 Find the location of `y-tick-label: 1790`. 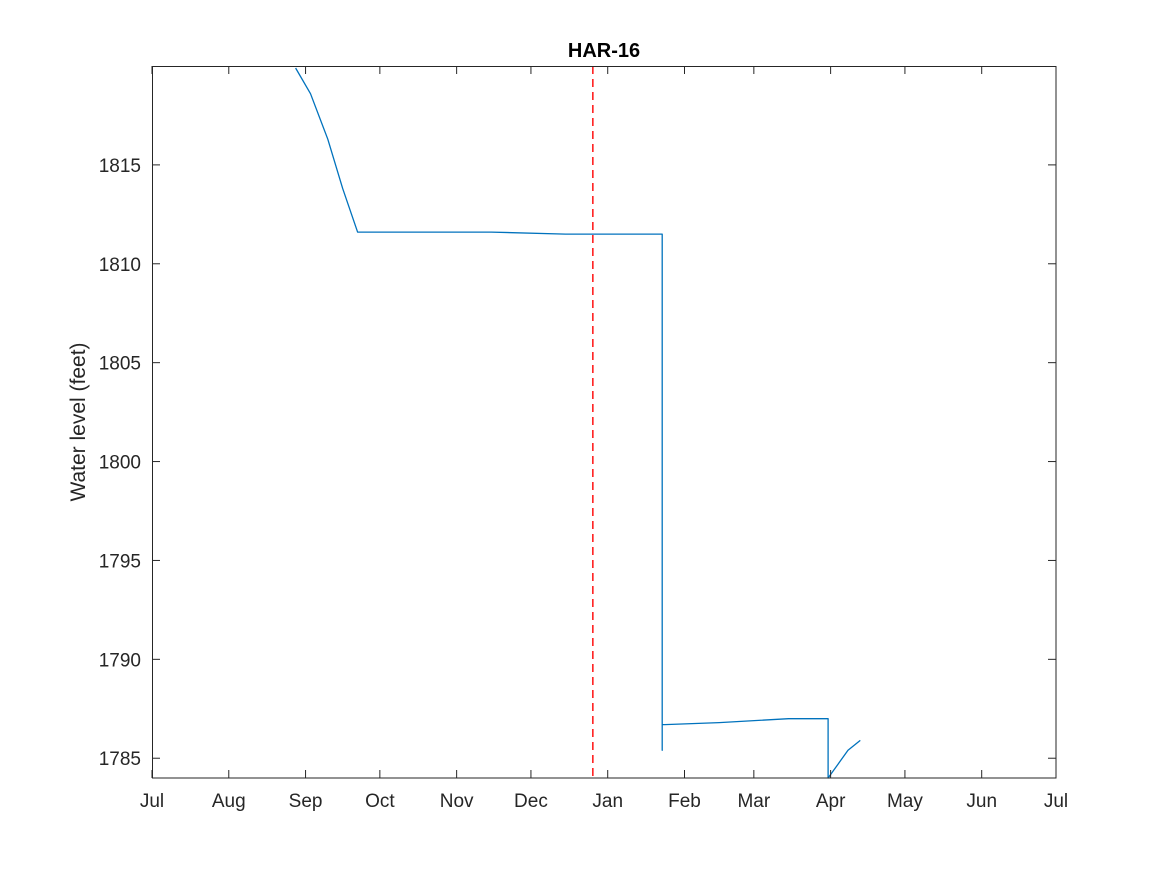

y-tick-label: 1790 is located at coordinates (120, 660).